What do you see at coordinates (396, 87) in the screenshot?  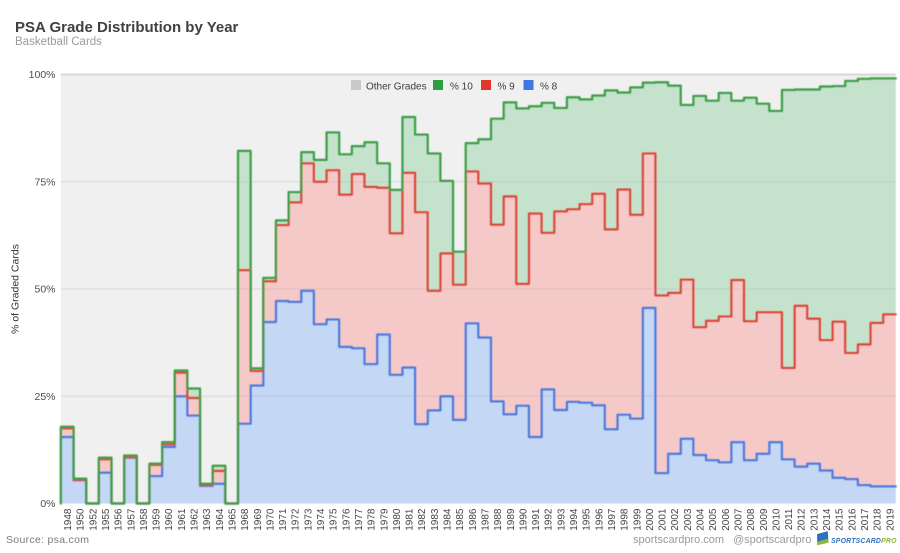 I see `svg-text: Other Grades` at bounding box center [396, 87].